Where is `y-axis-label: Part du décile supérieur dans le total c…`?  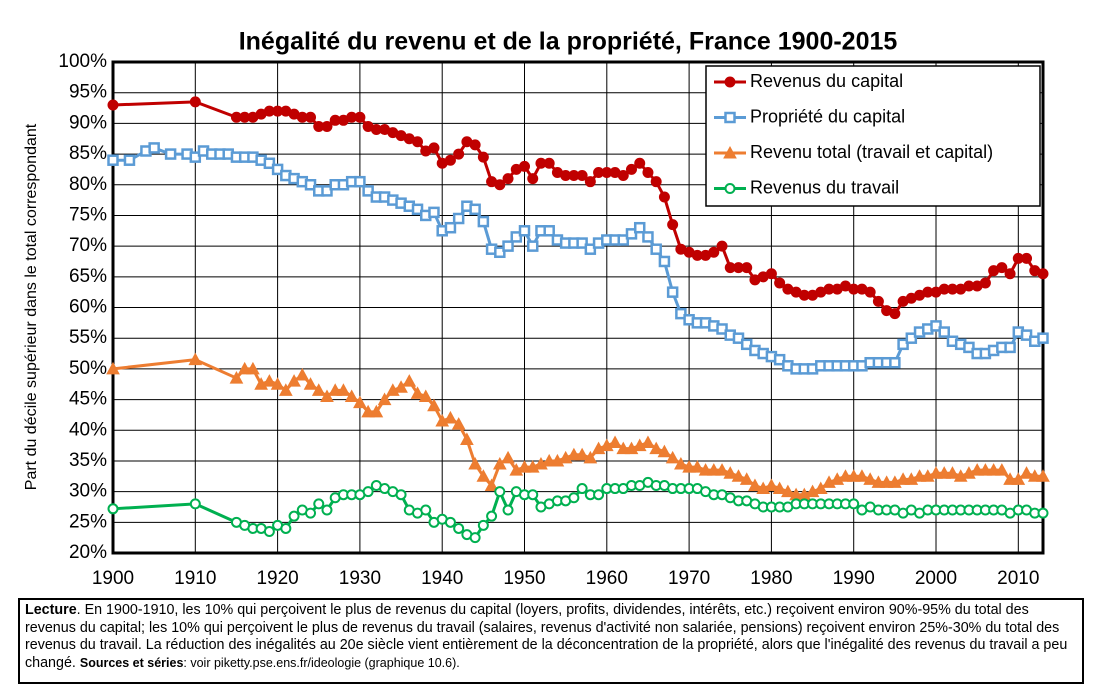 y-axis-label: Part du décile supérieur dans le total c… is located at coordinates (31, 306).